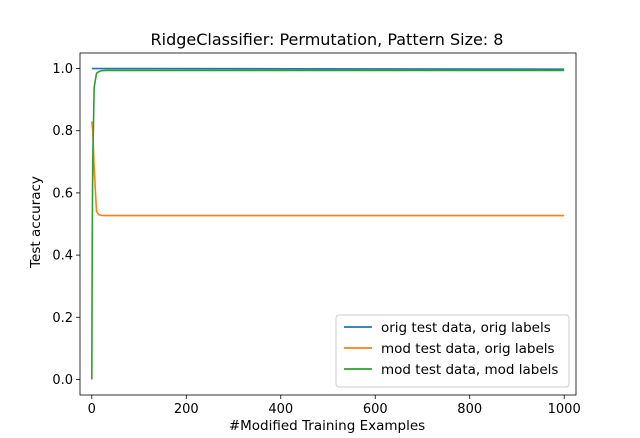  I want to click on x-tick-label: 400, so click(280, 409).